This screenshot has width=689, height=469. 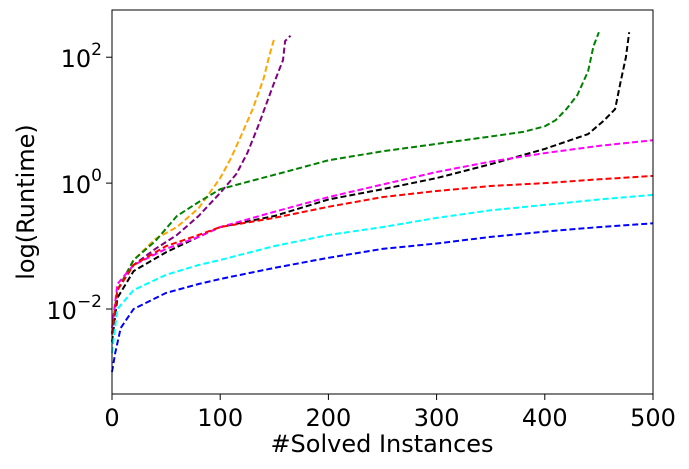 I want to click on x-axis-title: #Solved Instances, so click(x=381, y=444).